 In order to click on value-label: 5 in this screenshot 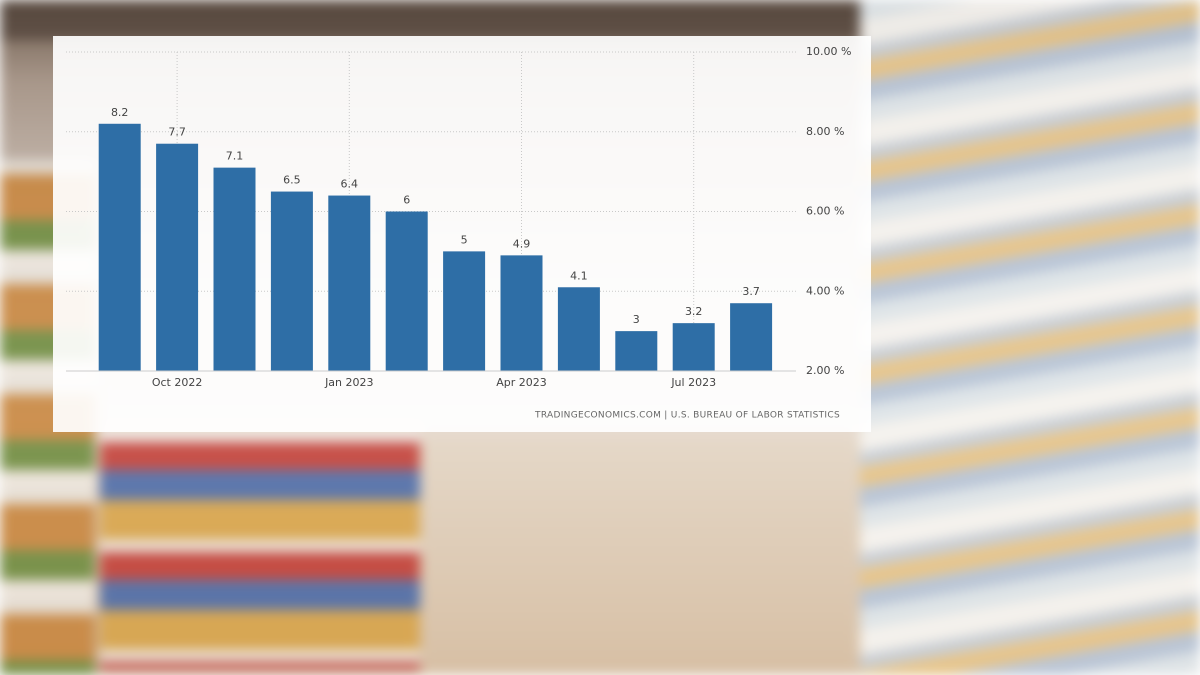, I will do `click(464, 239)`.